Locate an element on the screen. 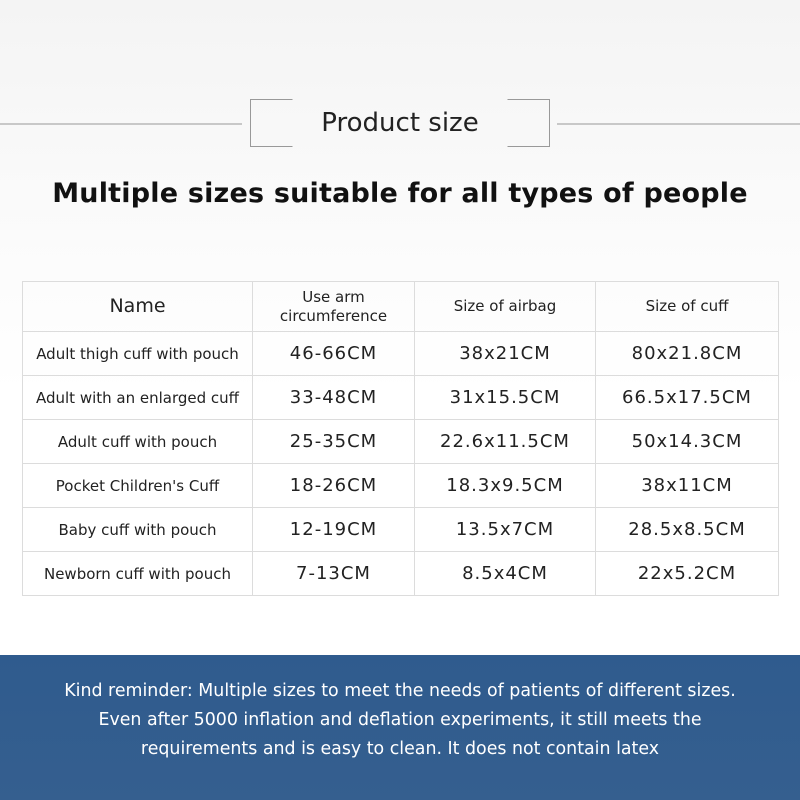 Image resolution: width=800 pixels, height=800 pixels. cell-name: Newborn cuff with pouch is located at coordinates (137, 573).